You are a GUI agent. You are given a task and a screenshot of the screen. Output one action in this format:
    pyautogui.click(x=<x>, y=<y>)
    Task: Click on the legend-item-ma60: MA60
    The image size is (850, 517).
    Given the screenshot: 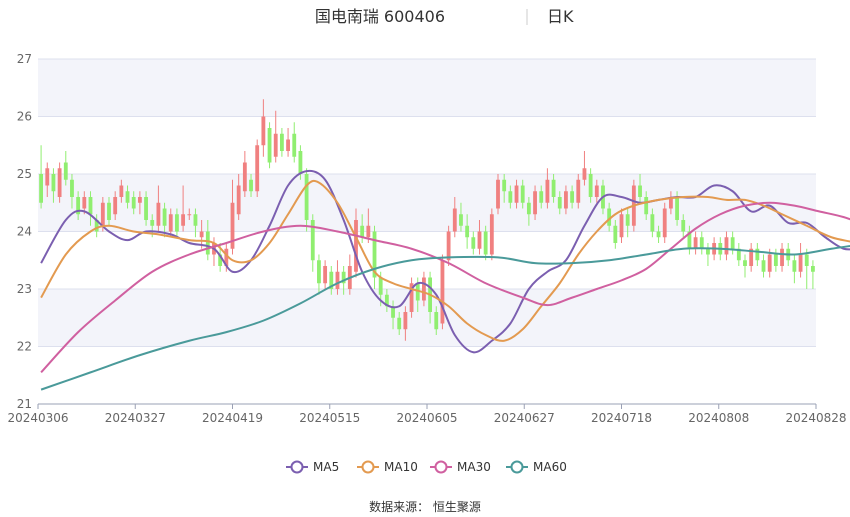 What is the action you would take?
    pyautogui.click(x=536, y=467)
    